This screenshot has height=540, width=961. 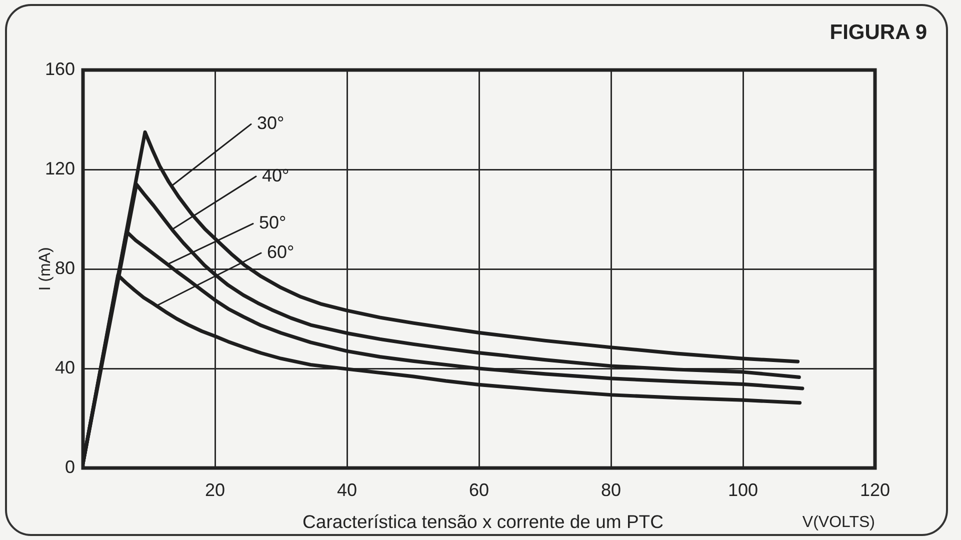 What do you see at coordinates (611, 490) in the screenshot?
I see `x-tick-label: 80` at bounding box center [611, 490].